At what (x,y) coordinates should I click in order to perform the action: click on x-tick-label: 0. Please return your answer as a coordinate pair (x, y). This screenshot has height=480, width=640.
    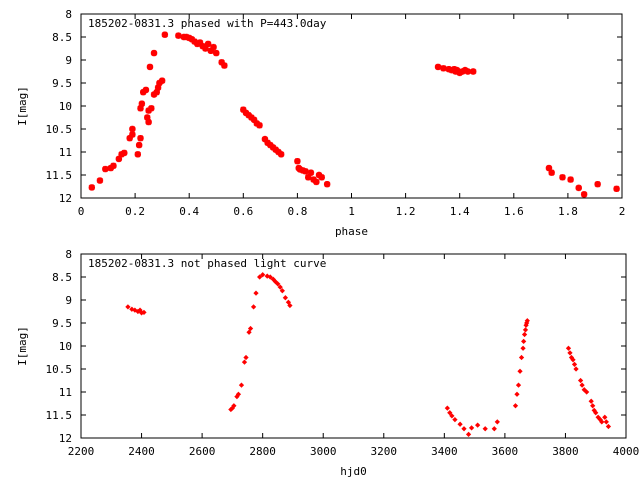
    Looking at the image, I should click on (81, 211).